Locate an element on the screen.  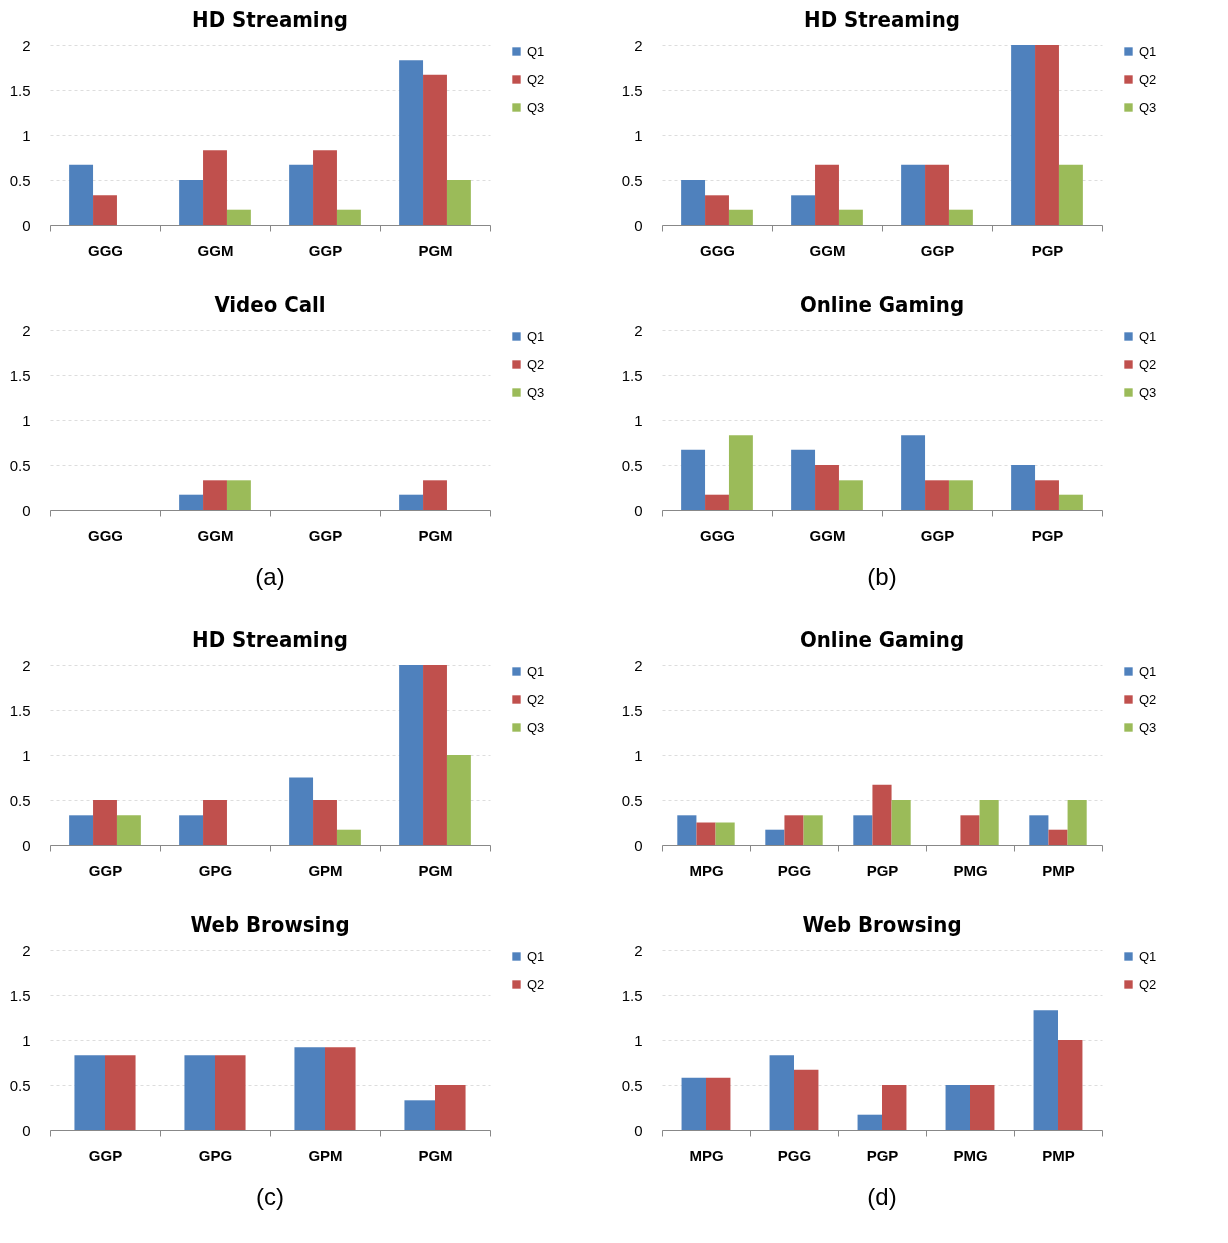
x-tick-label: PMP is located at coordinates (1058, 870).